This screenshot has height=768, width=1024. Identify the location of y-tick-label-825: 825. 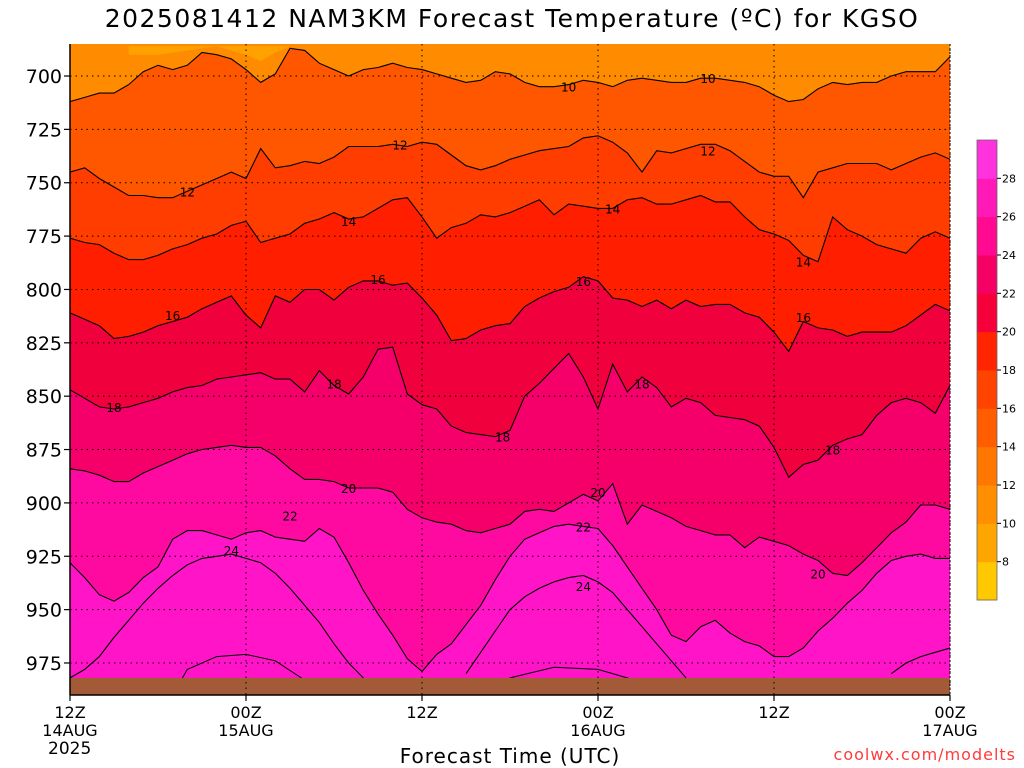
(44, 344).